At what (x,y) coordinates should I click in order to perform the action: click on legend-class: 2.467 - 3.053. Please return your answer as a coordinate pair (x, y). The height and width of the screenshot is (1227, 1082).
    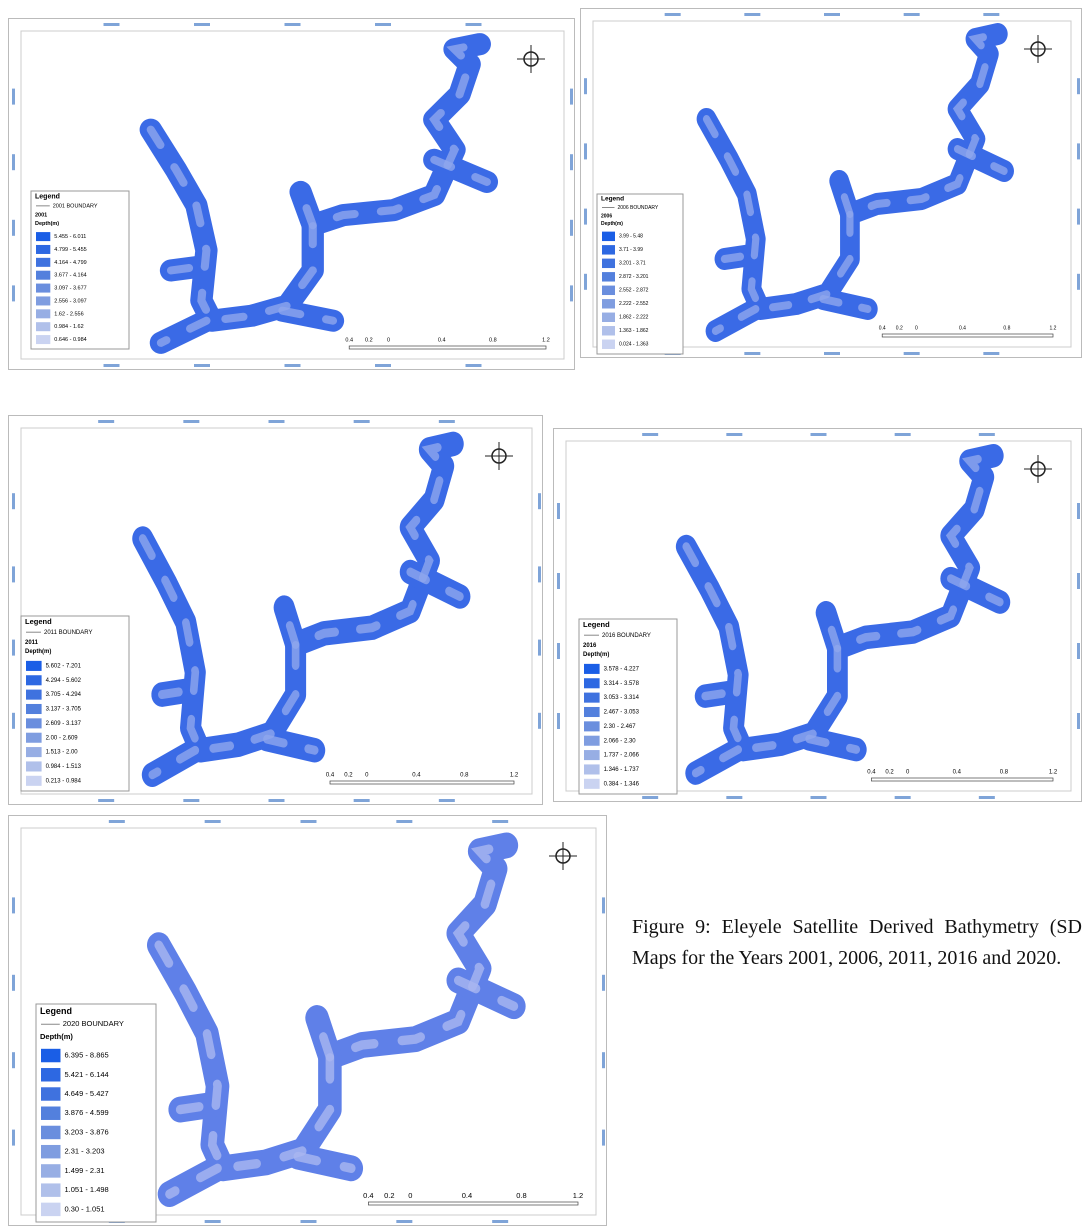
    Looking at the image, I should click on (622, 713).